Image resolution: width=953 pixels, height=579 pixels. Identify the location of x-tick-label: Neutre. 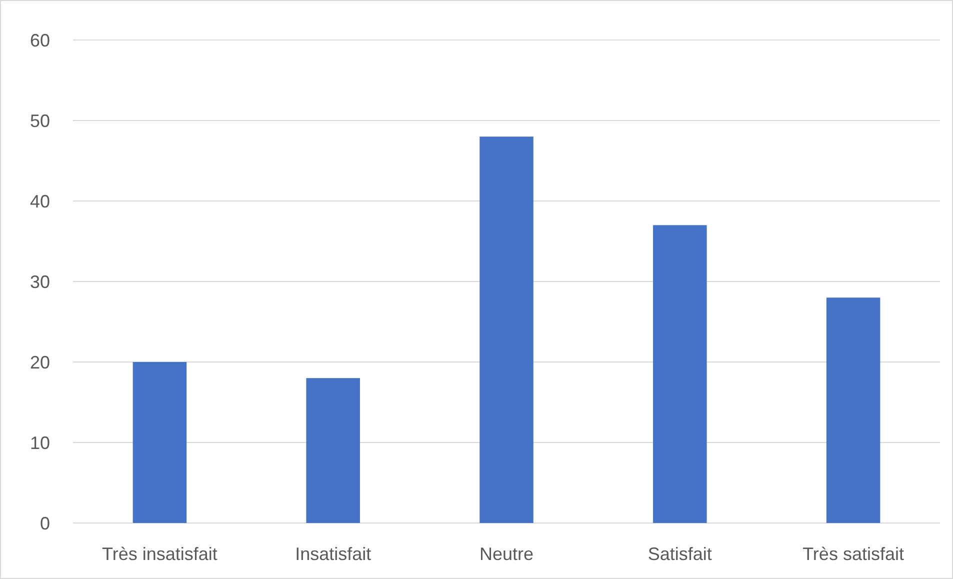
(506, 554).